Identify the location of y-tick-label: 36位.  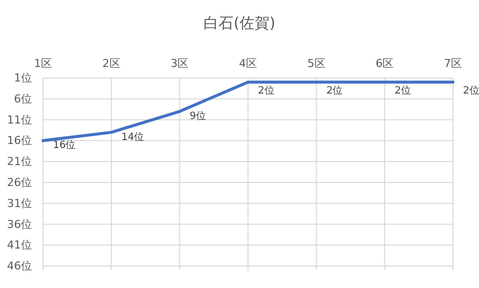
(19, 224).